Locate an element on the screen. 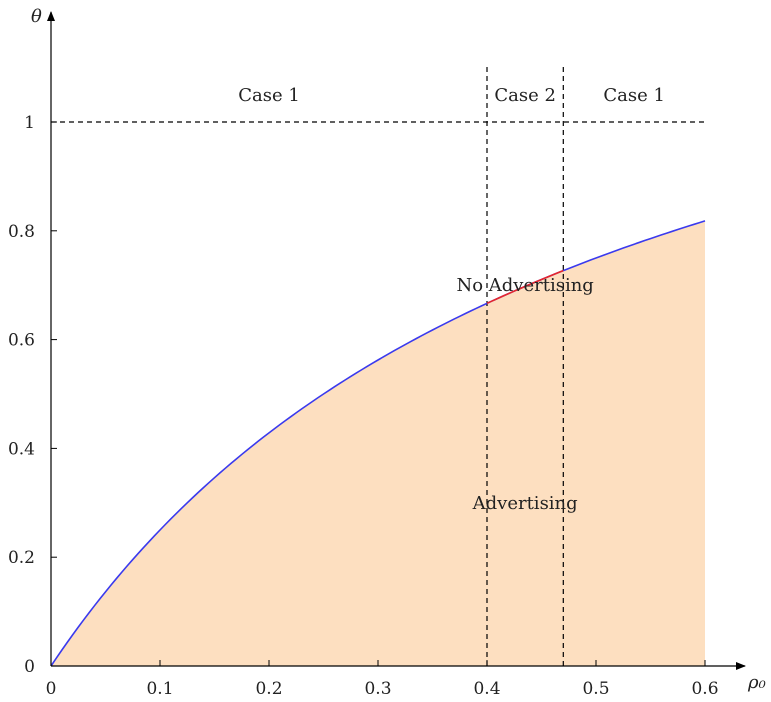  x-tick-label: 0.4 is located at coordinates (486, 689).